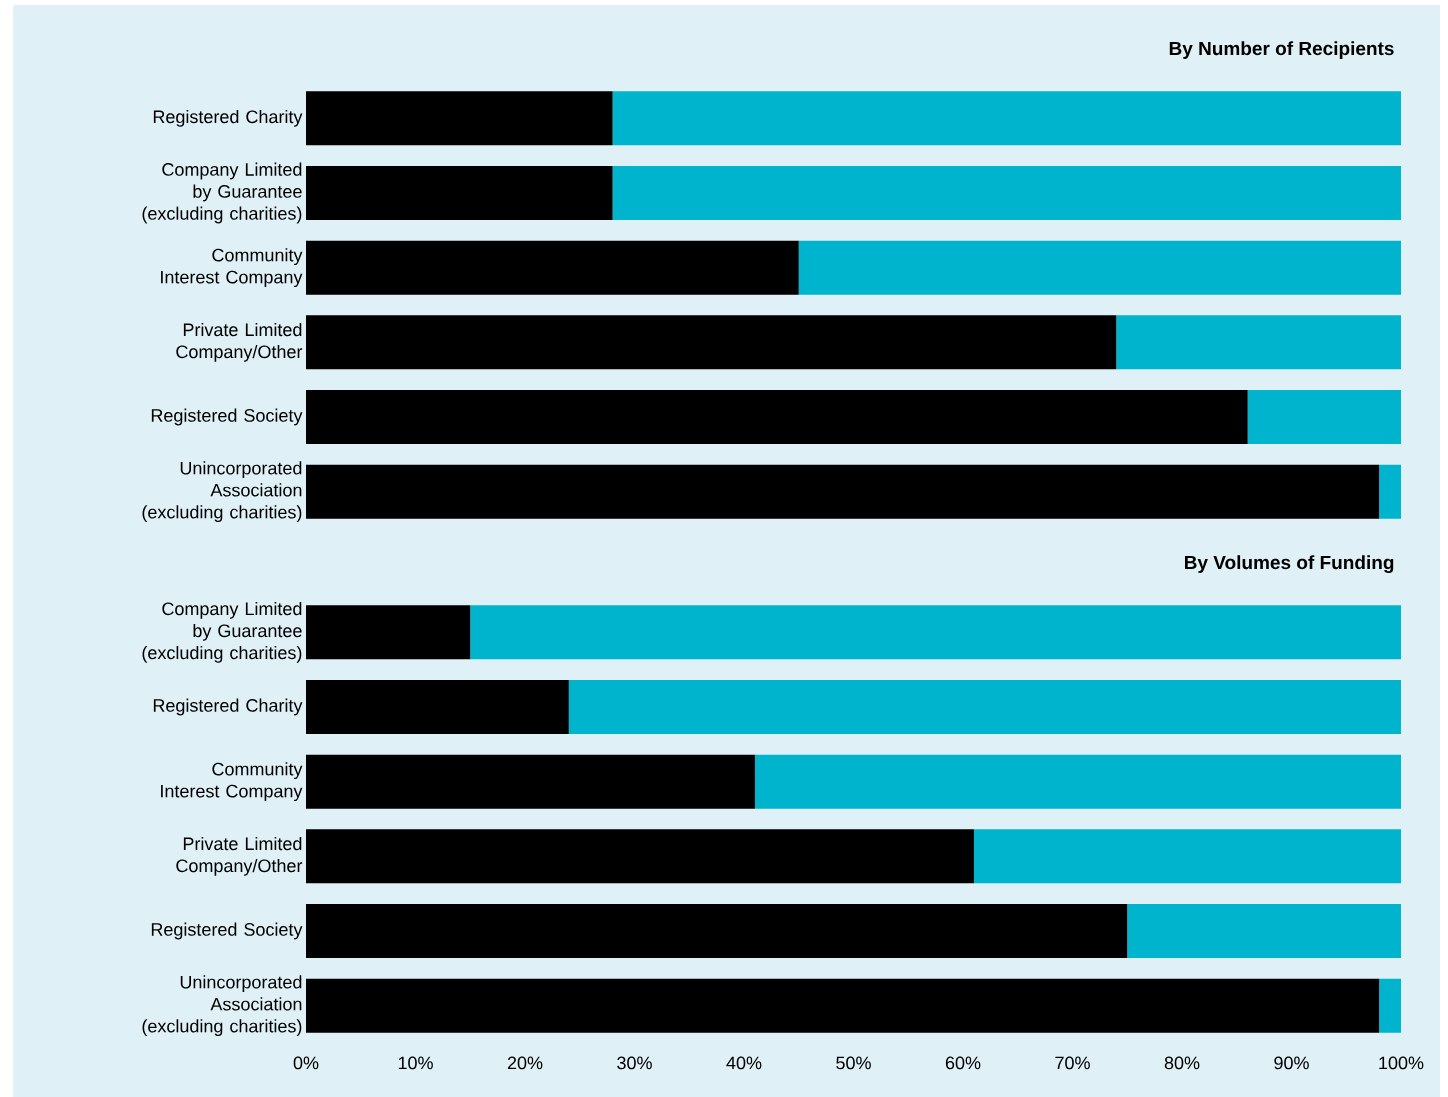 The width and height of the screenshot is (1448, 1097). Describe the element at coordinates (1281, 50) in the screenshot. I see `chart-title: By Number of Recipients` at that location.